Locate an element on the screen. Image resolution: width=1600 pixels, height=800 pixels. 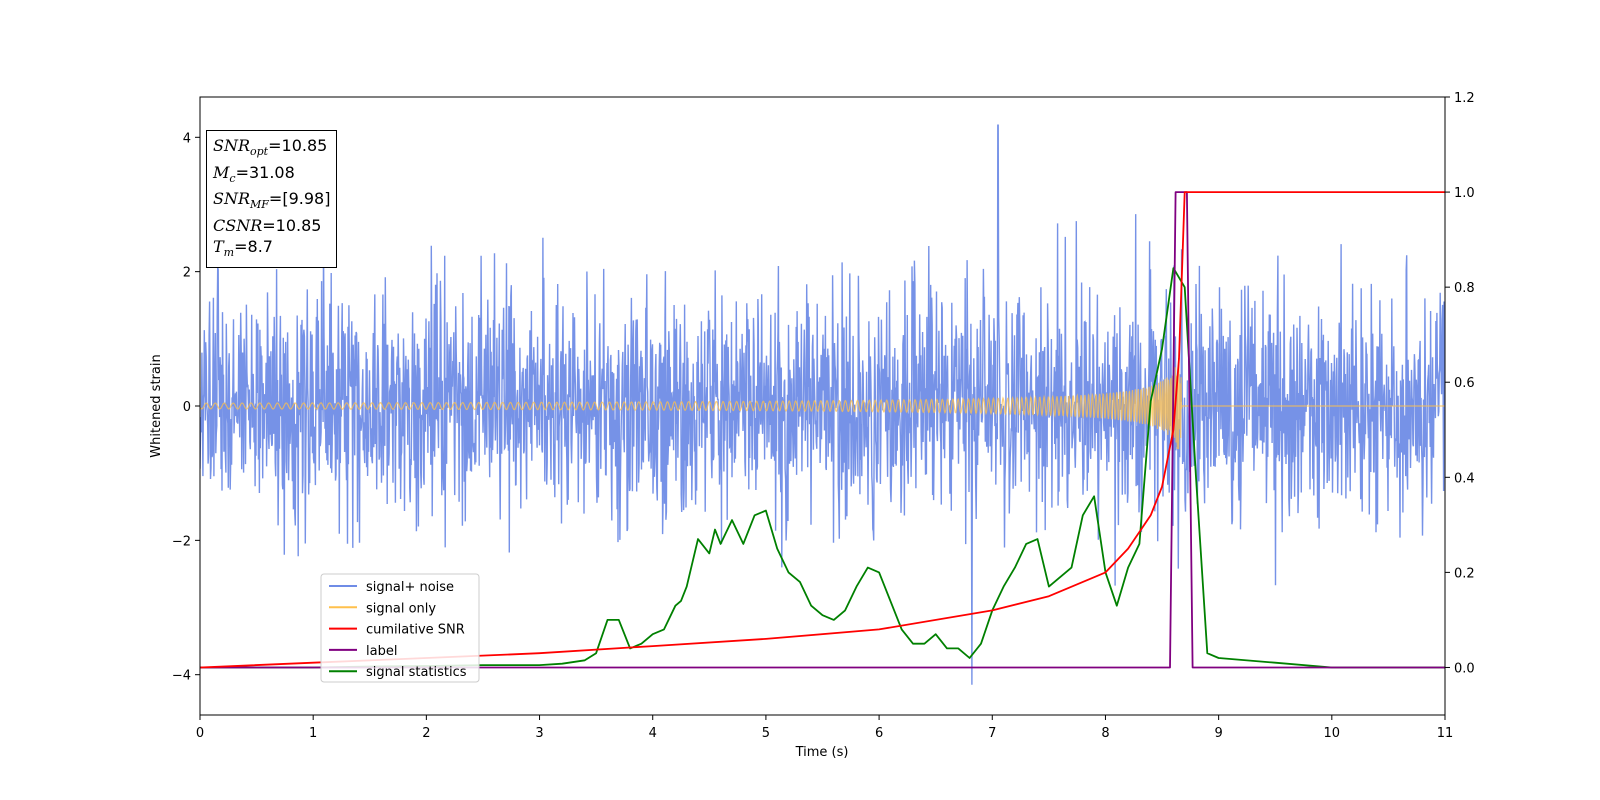
y2-tick-label: 1.2 is located at coordinates (1464, 98).